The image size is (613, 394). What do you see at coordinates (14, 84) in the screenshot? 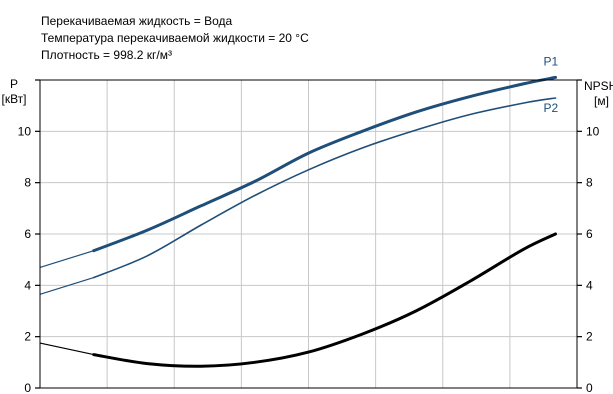
I see `left-axis-title: P` at bounding box center [14, 84].